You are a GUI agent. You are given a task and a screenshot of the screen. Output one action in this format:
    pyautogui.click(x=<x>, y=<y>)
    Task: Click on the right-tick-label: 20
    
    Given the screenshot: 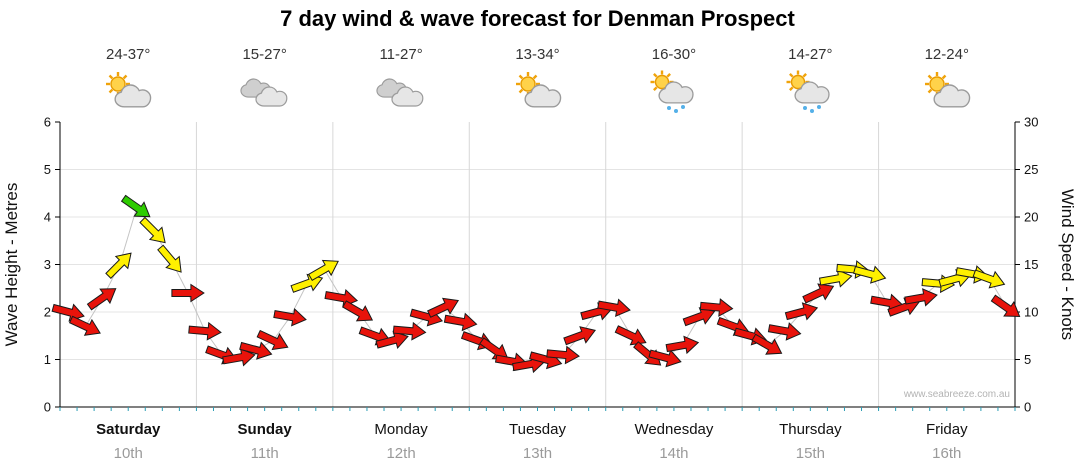 What is the action you would take?
    pyautogui.click(x=1031, y=217)
    